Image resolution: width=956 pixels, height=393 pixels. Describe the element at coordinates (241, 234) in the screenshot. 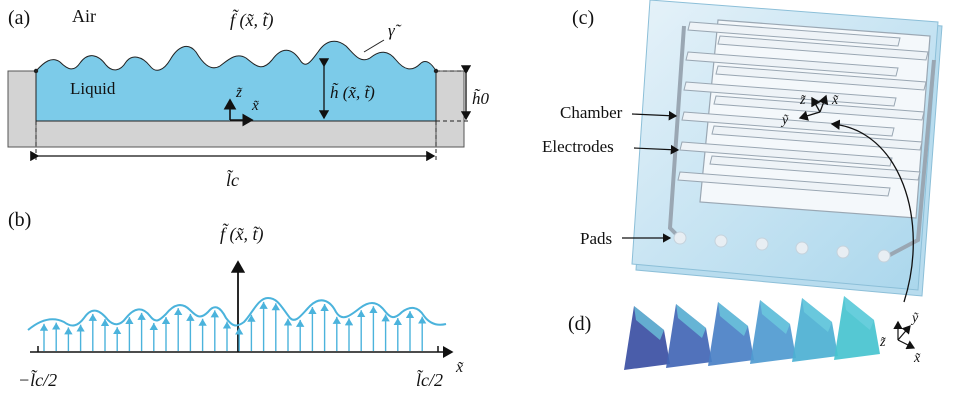

I see `b-yaxis-label: f̃ (x̃, t̃)` at that location.